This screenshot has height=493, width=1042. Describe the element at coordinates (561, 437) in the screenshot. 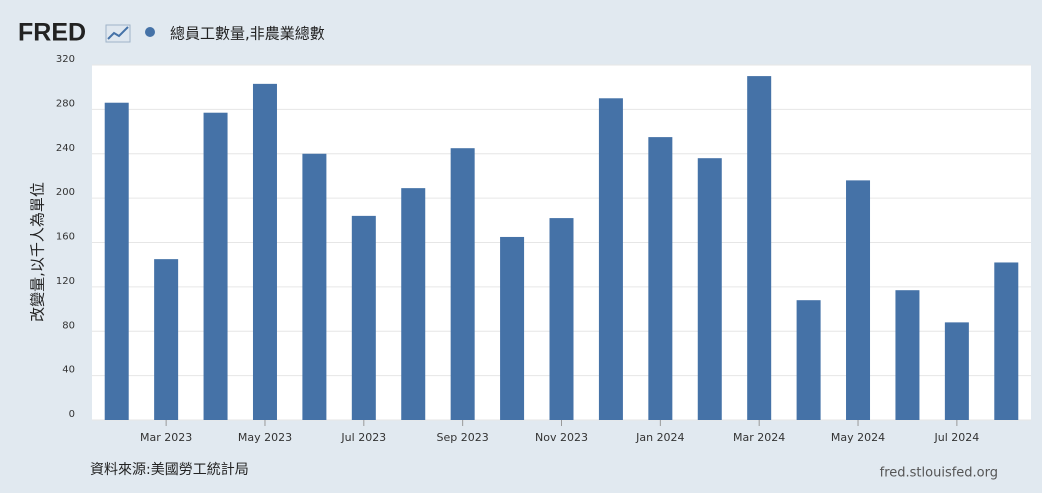

I see `x-tick-label: Nov 2023` at that location.